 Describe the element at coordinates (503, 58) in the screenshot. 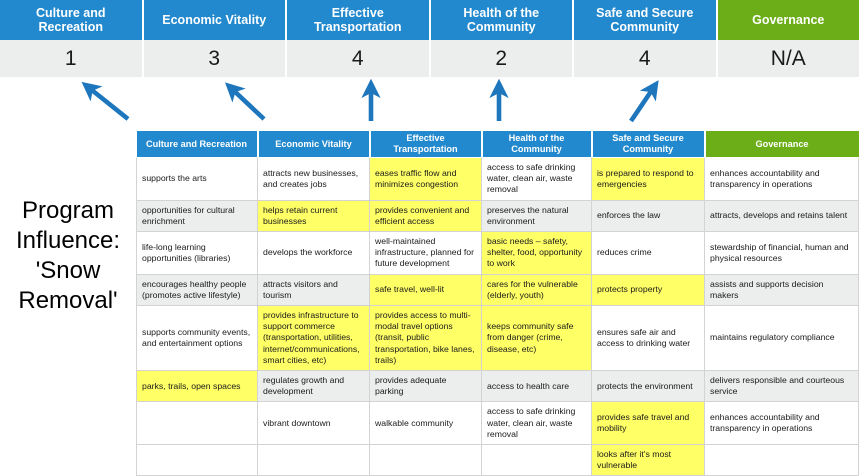

I see `scorecard-value-health-of-the-community: 2` at that location.